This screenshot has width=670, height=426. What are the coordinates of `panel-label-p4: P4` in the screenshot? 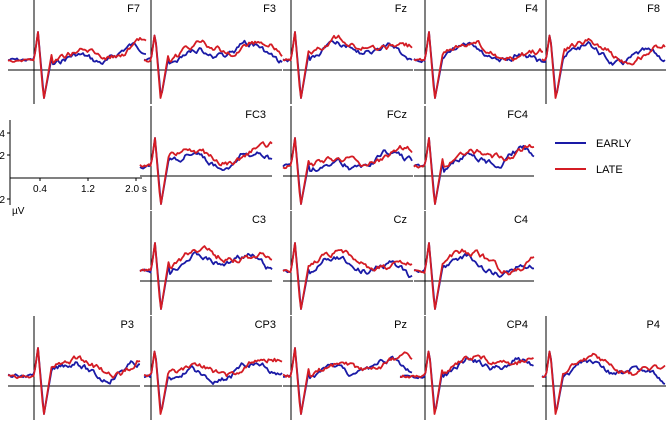 It's located at (653, 325).